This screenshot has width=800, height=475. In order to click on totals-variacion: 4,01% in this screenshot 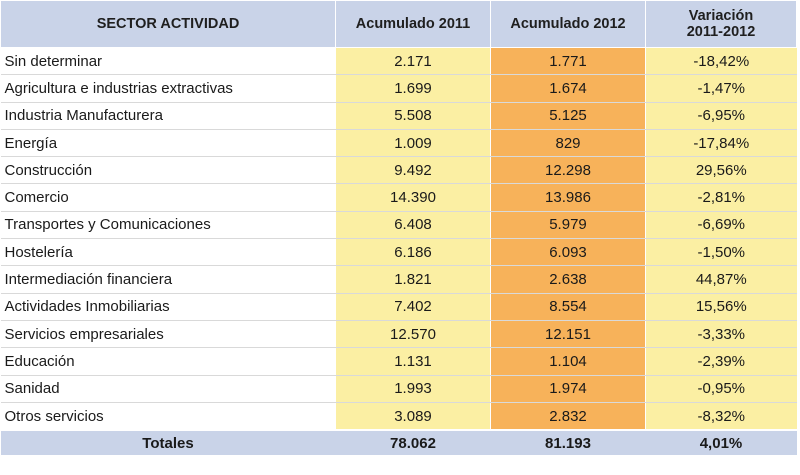, I will do `click(721, 442)`.